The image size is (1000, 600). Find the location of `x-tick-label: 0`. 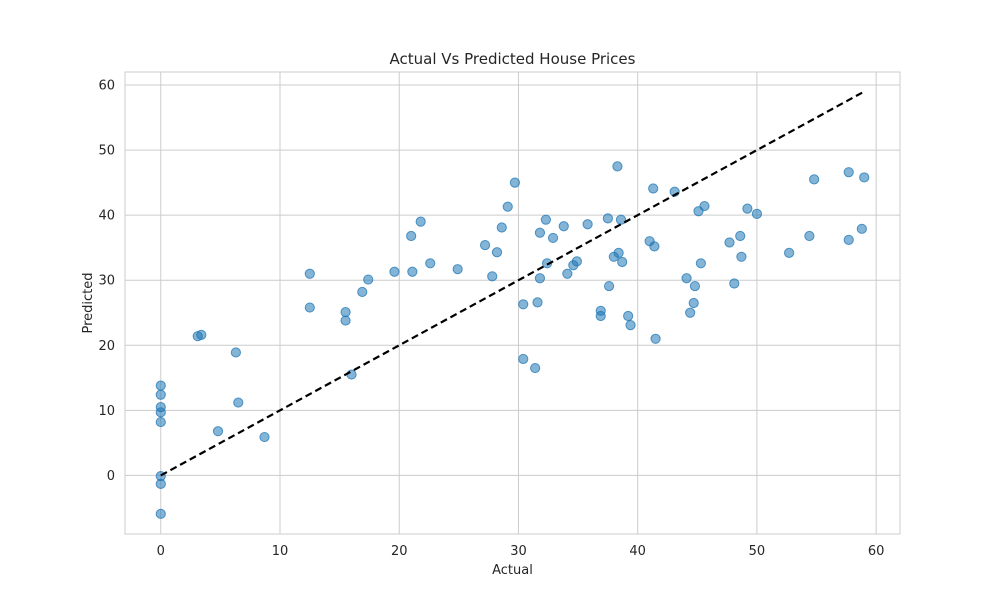

x-tick-label: 0 is located at coordinates (161, 551).